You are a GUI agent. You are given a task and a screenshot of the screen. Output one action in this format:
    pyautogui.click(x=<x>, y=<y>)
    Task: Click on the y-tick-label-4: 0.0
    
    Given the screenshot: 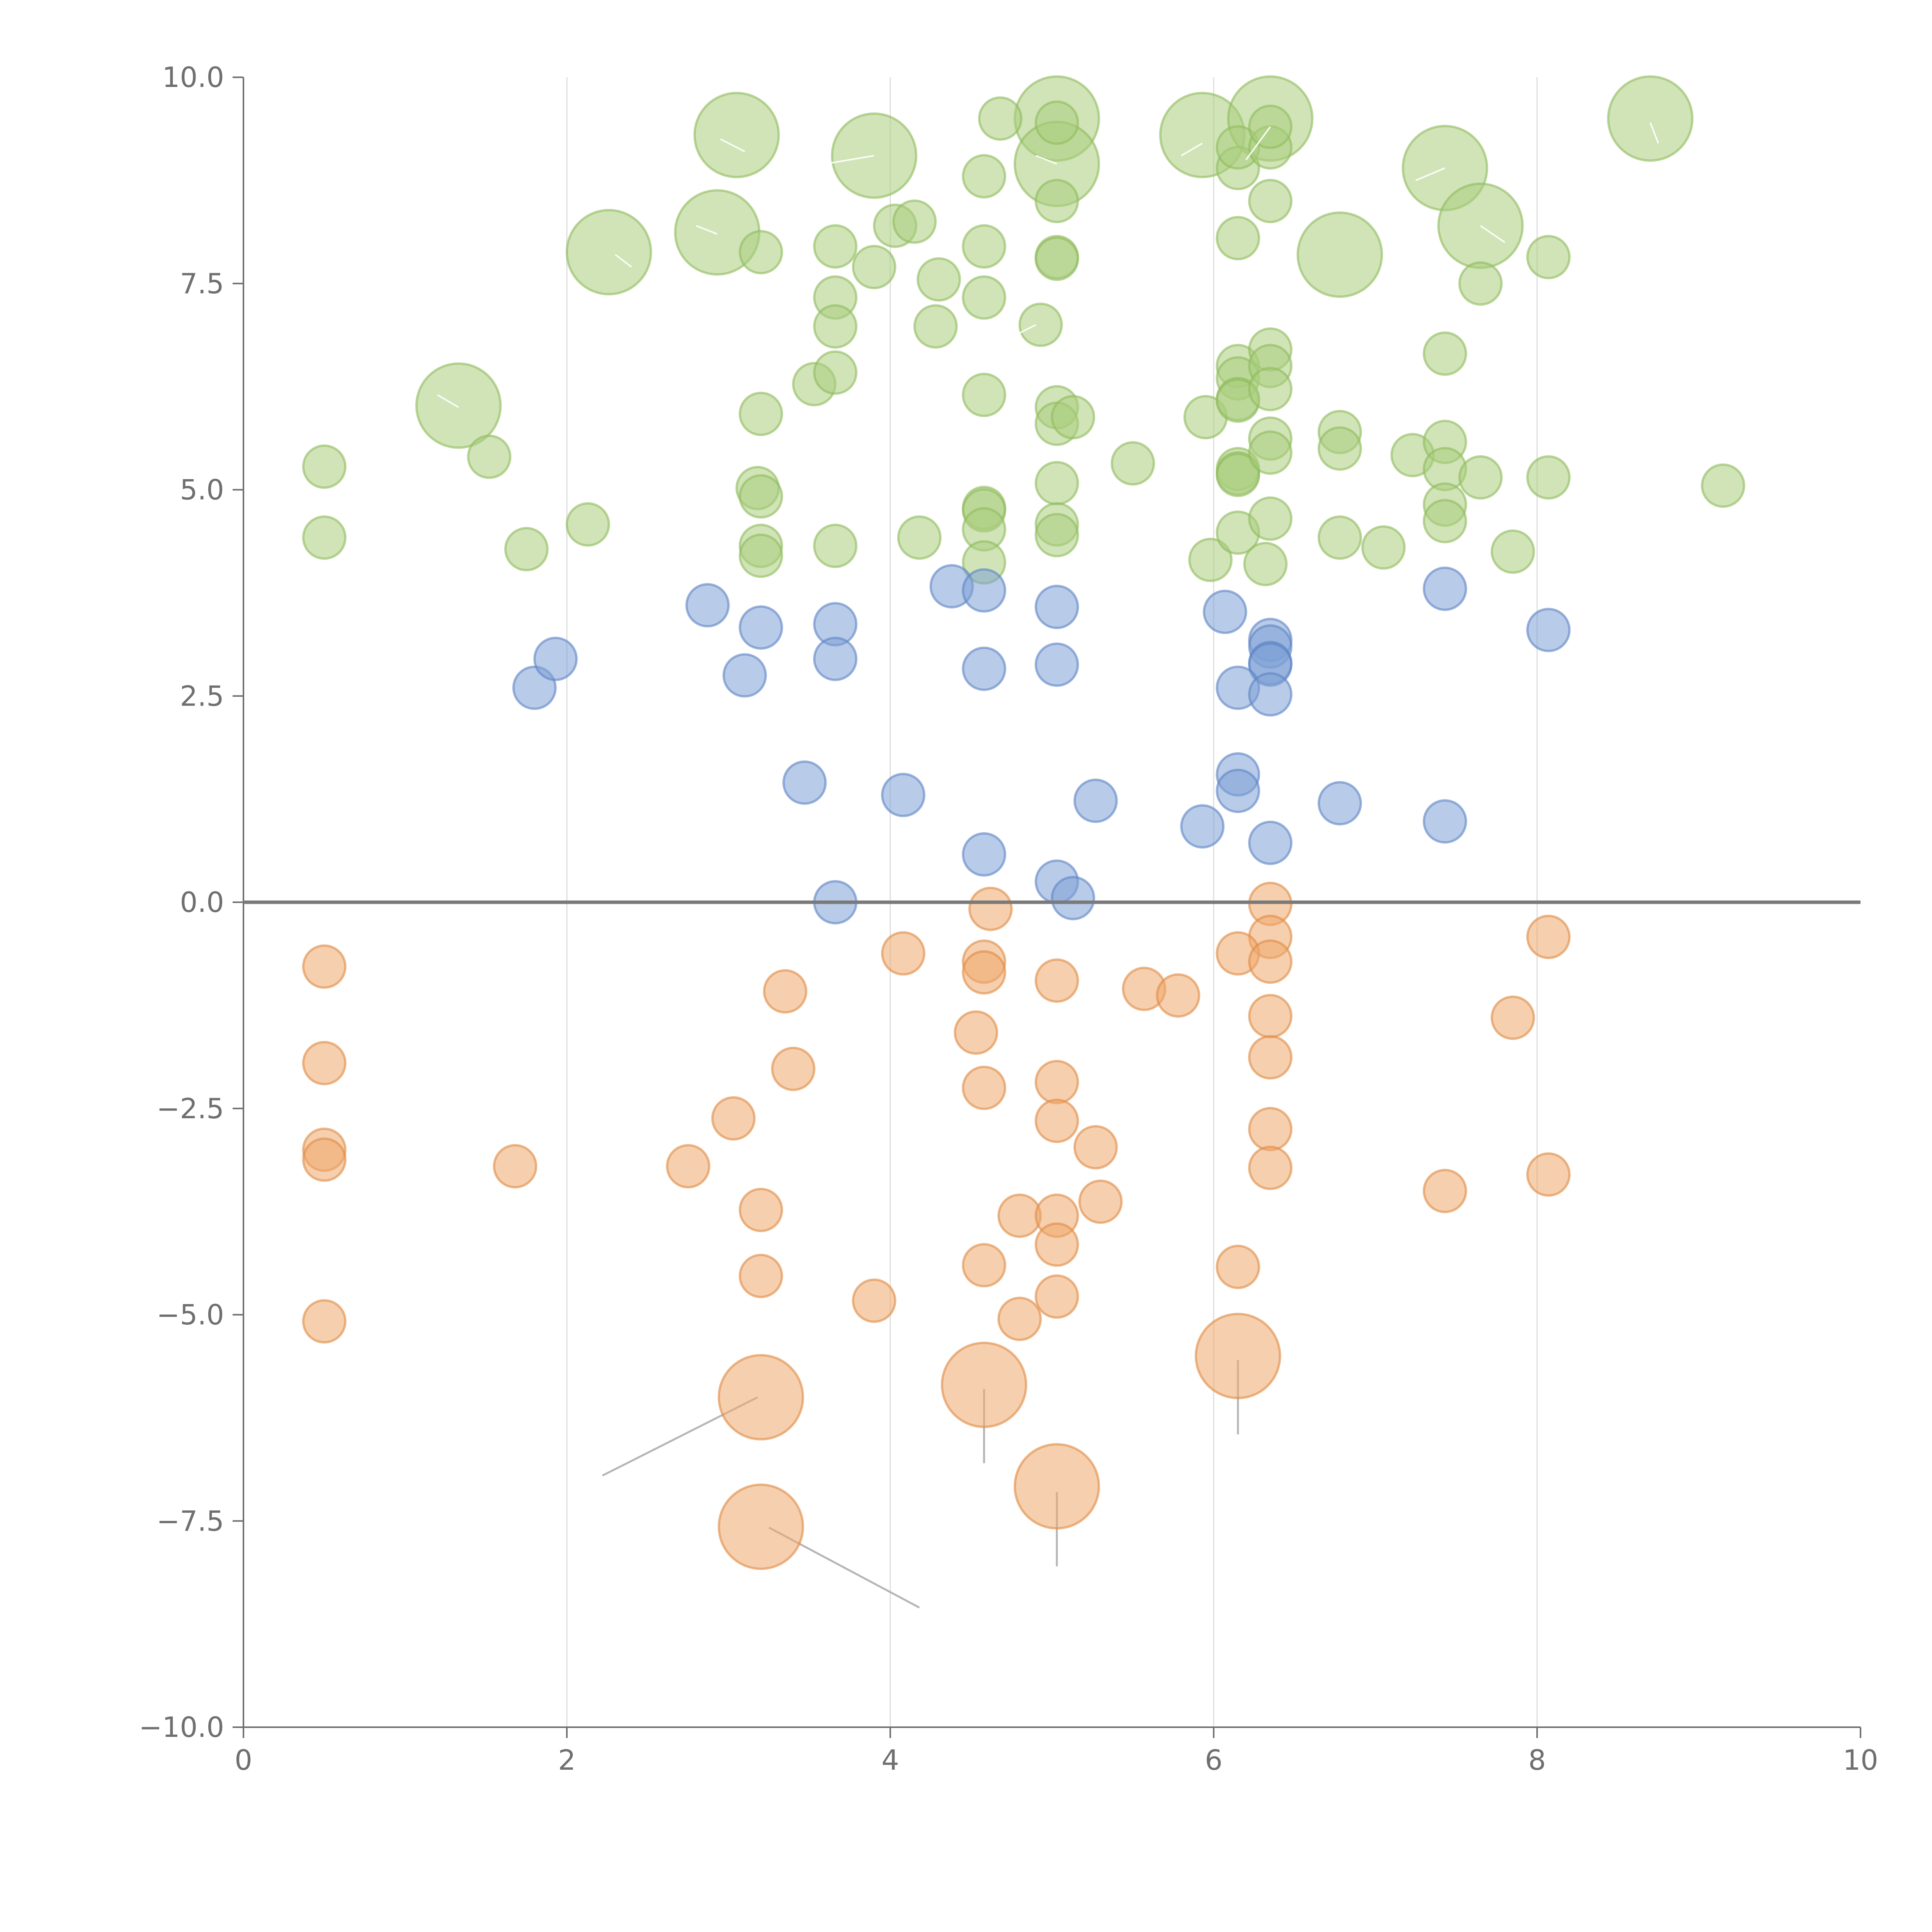 What is the action you would take?
    pyautogui.click(x=202, y=902)
    